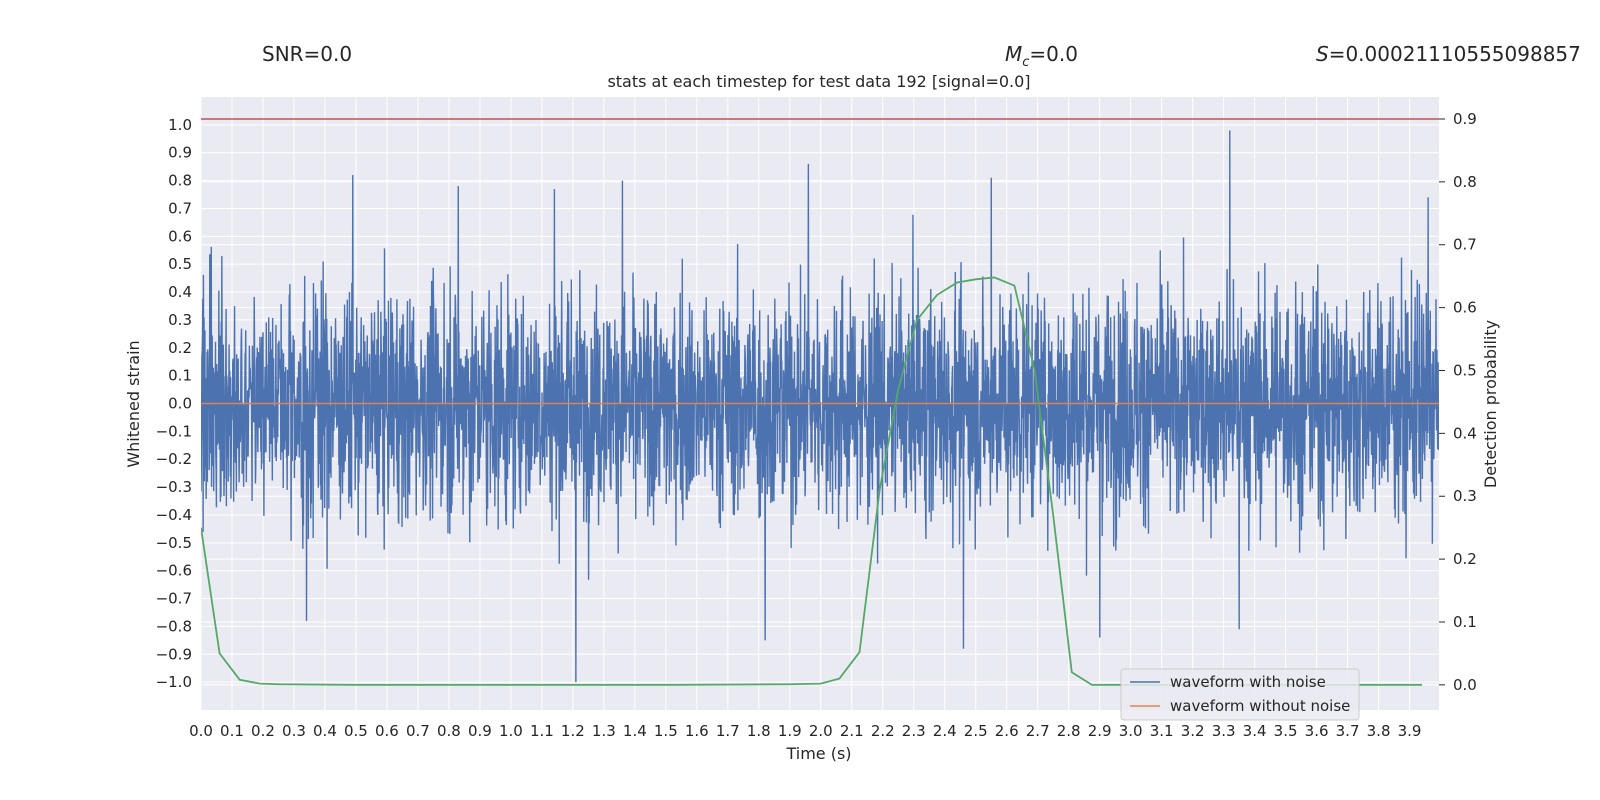 Image resolution: width=1600 pixels, height=800 pixels. Describe the element at coordinates (697, 731) in the screenshot. I see `x-tick-label: 1.6` at that location.